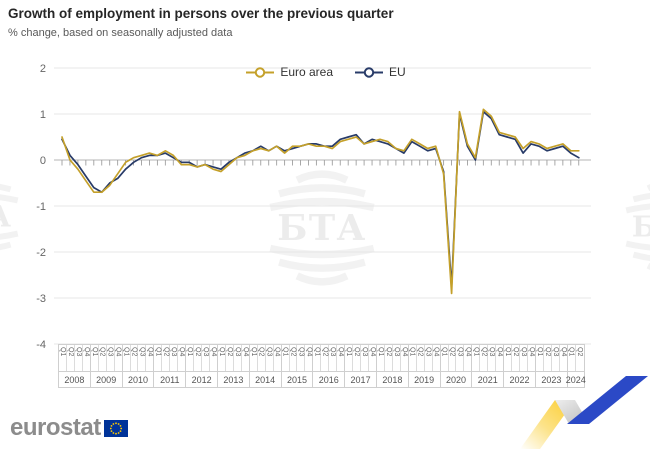  What do you see at coordinates (328, 379) in the screenshot?
I see `year-label-row: 2016` at bounding box center [328, 379].